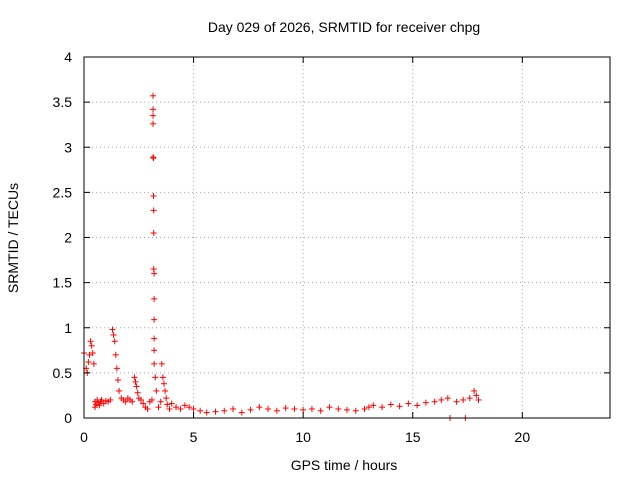  Describe the element at coordinates (84, 437) in the screenshot. I see `x-tick-label: 0` at that location.